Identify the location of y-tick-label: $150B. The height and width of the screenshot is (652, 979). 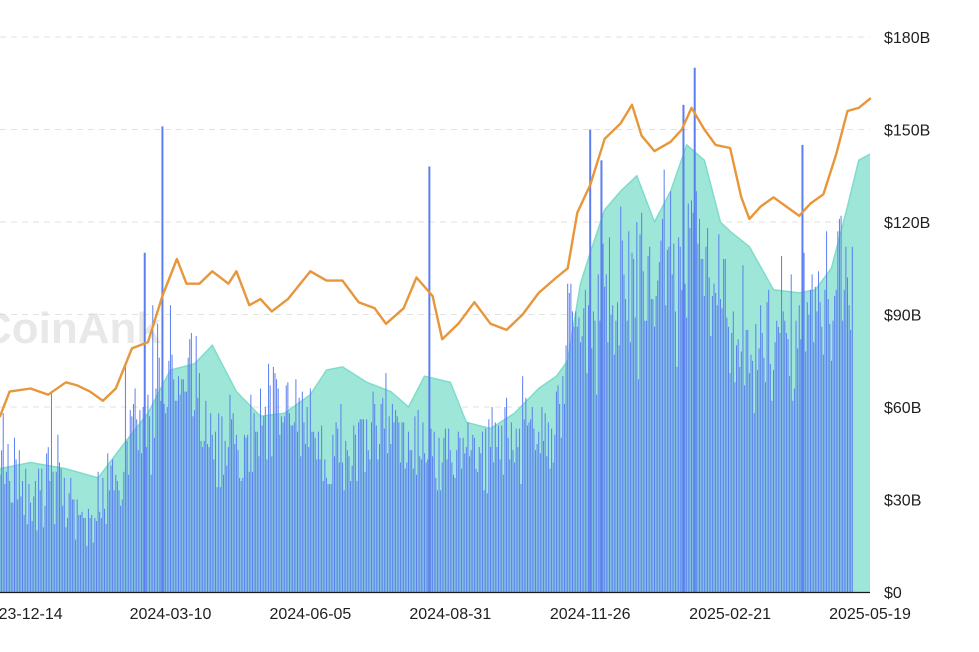
(907, 131).